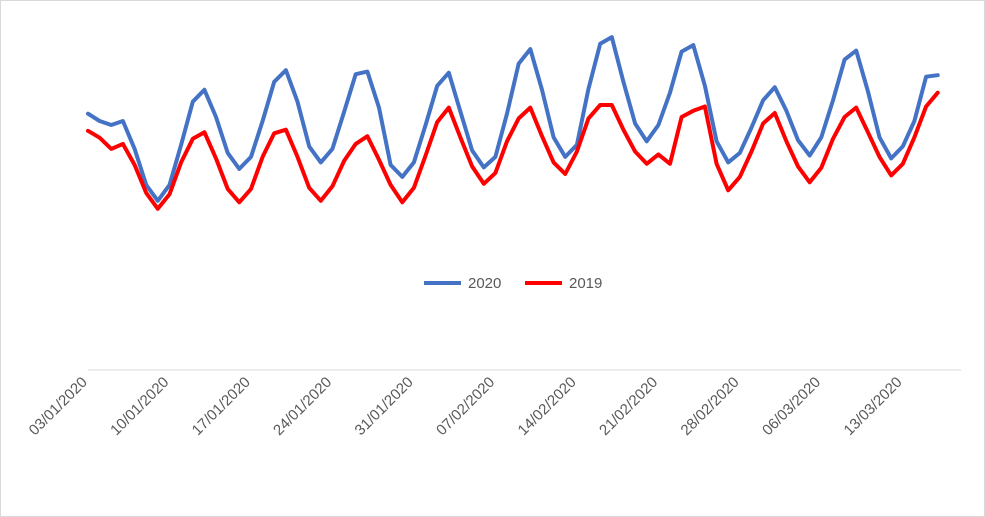 Image resolution: width=985 pixels, height=517 pixels. I want to click on x-tick-label: 14/02/2020, so click(547, 406).